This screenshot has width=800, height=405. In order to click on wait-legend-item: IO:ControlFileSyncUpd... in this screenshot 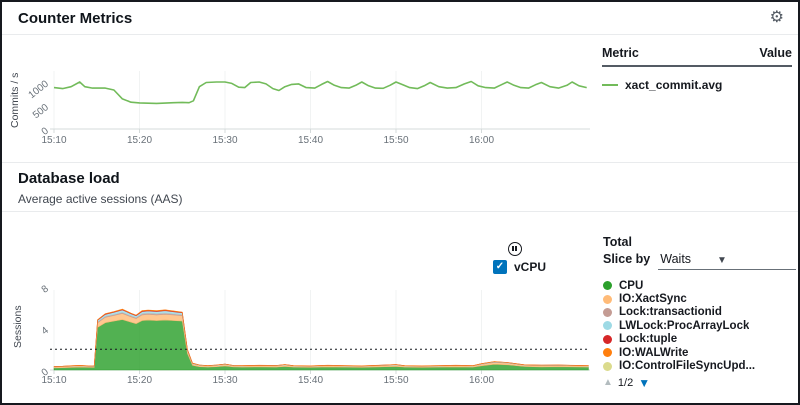, I will do `click(699, 365)`.